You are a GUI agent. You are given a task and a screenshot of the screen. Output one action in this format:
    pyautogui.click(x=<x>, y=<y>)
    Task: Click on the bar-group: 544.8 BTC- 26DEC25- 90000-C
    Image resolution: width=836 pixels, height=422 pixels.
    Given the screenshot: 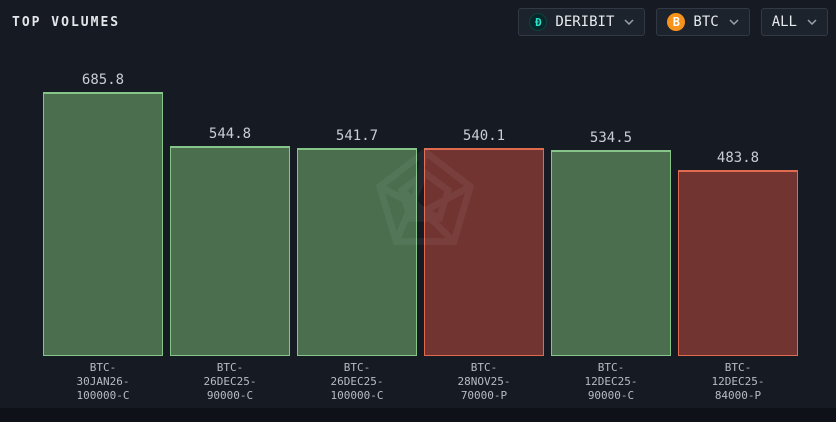 What is the action you would take?
    pyautogui.click(x=230, y=201)
    